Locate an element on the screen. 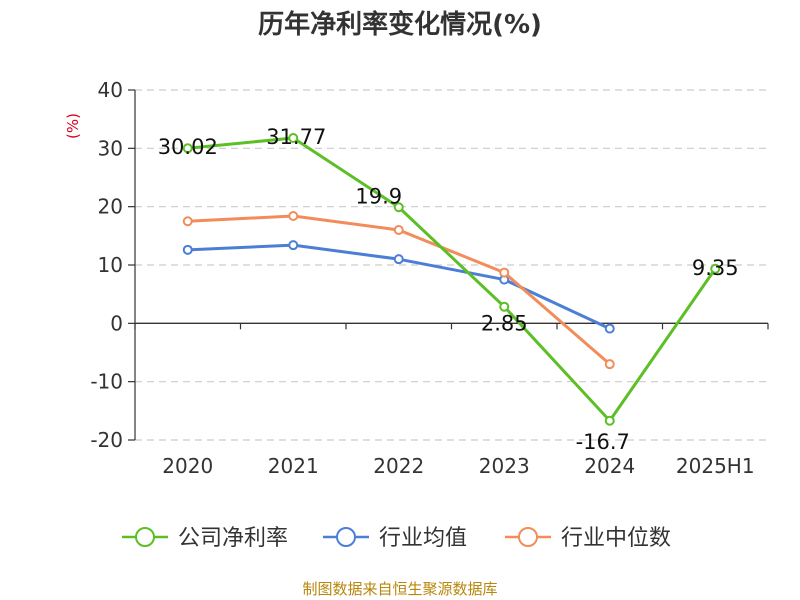  legend-item-2: 行业中位数 is located at coordinates (588, 538).